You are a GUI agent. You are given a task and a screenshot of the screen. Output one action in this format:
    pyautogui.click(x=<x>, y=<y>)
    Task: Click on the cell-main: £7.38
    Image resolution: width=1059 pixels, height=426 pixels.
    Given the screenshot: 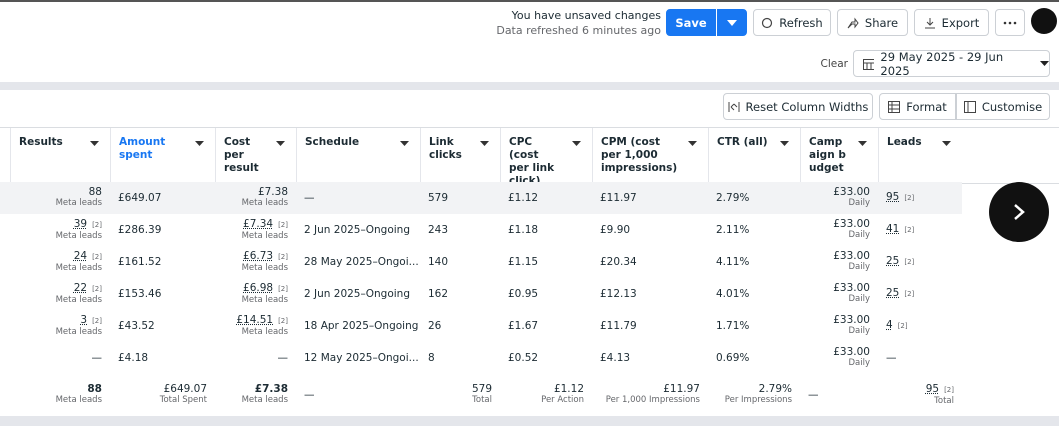 What is the action you would take?
    pyautogui.click(x=271, y=389)
    